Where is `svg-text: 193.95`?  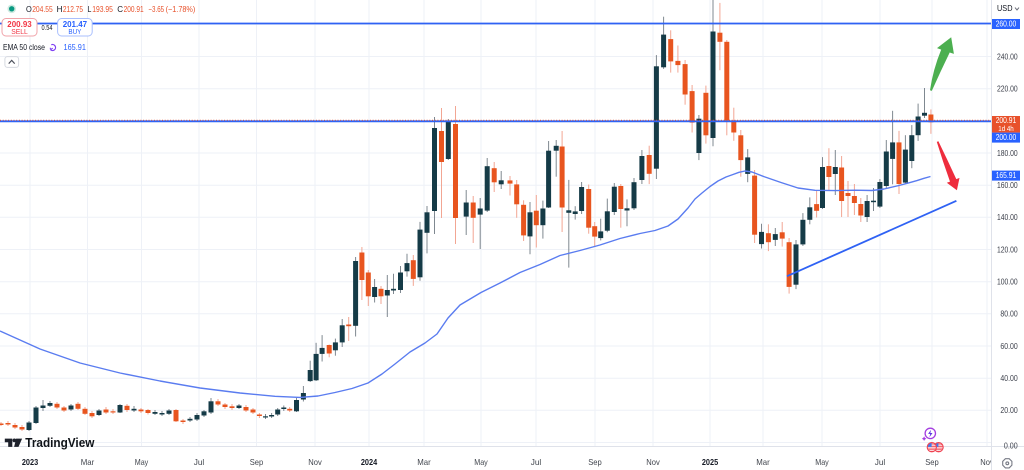
svg-text: 193.95 is located at coordinates (102, 9).